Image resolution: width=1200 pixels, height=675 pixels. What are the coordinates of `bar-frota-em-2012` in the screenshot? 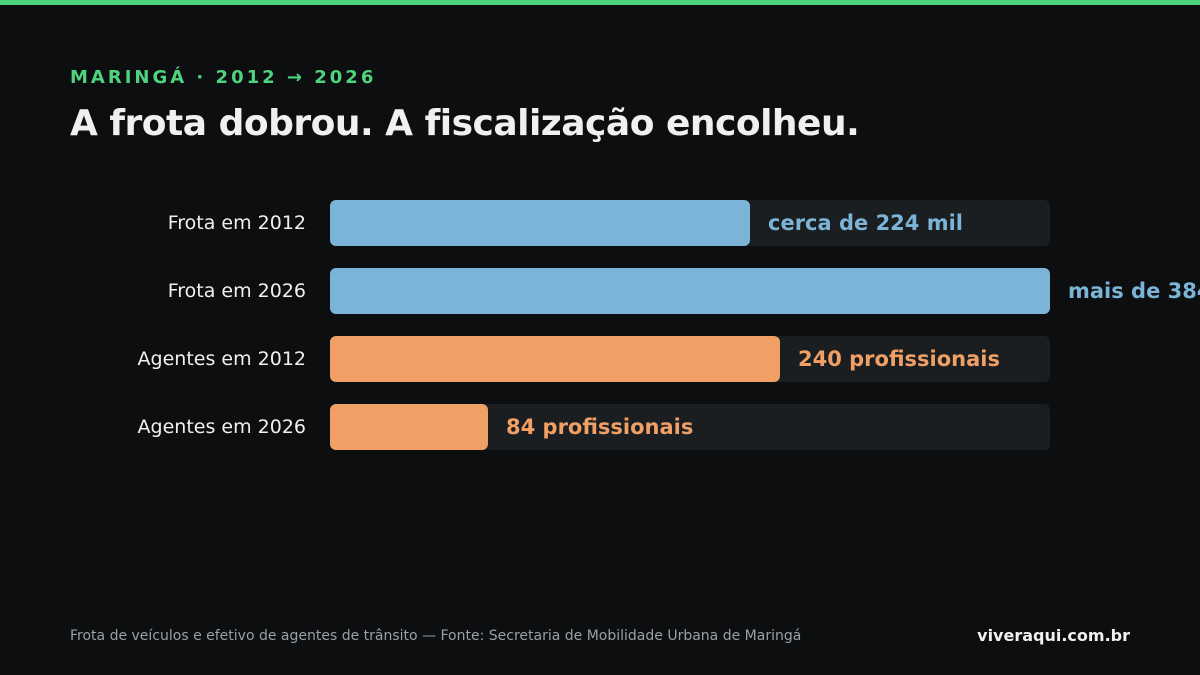 It's located at (540, 223).